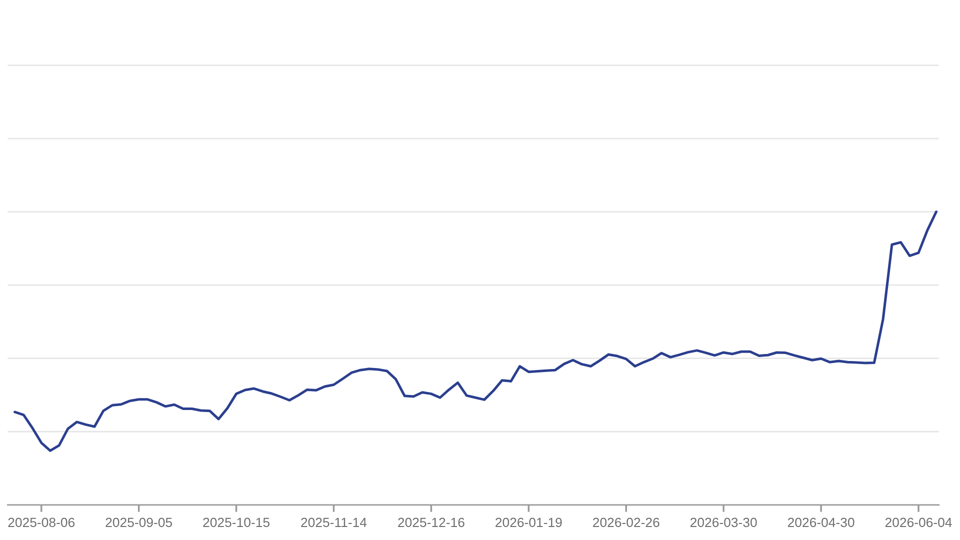  What do you see at coordinates (918, 523) in the screenshot?
I see `x-tick-label: 2026-06-04` at bounding box center [918, 523].